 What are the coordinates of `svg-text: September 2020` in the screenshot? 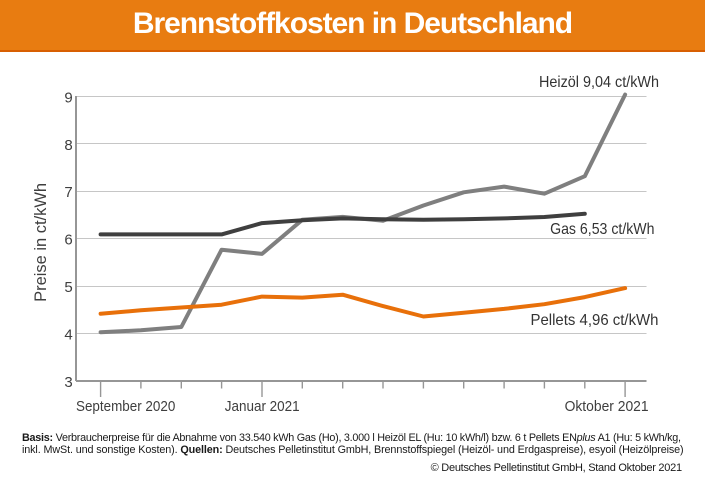 It's located at (125, 407).